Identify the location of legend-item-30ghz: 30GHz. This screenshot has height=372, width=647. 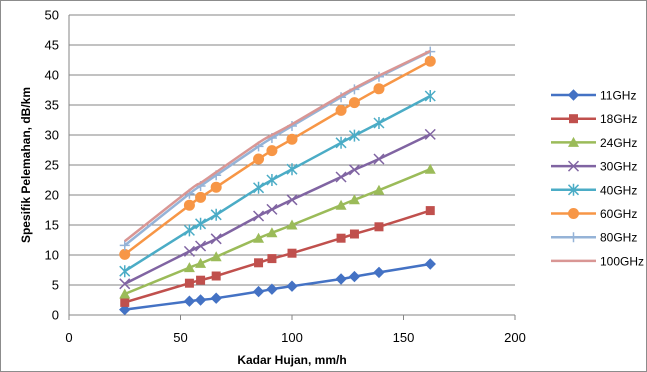
(594, 167).